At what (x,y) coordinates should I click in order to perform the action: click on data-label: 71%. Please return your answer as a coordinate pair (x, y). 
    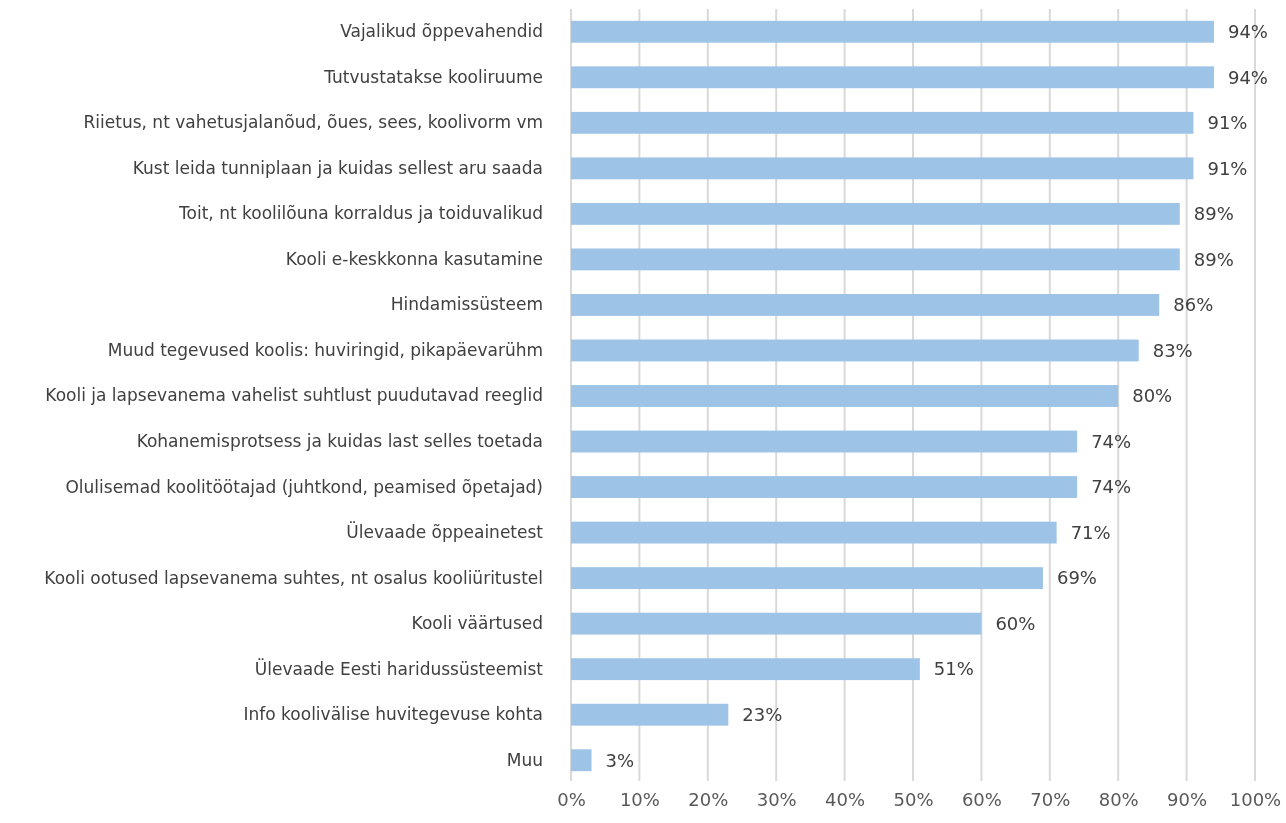
    Looking at the image, I should click on (1090, 532).